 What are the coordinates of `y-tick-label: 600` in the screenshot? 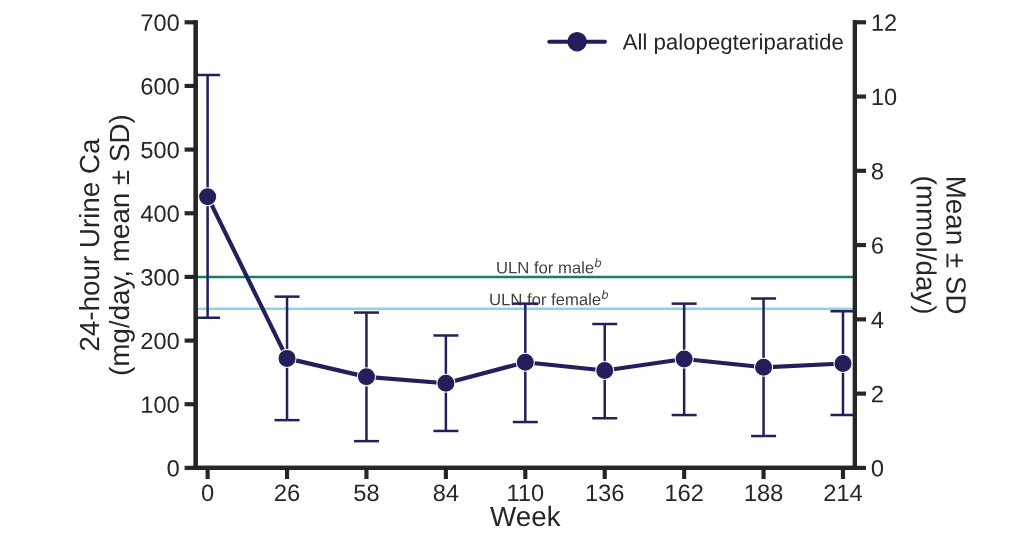 It's located at (160, 86).